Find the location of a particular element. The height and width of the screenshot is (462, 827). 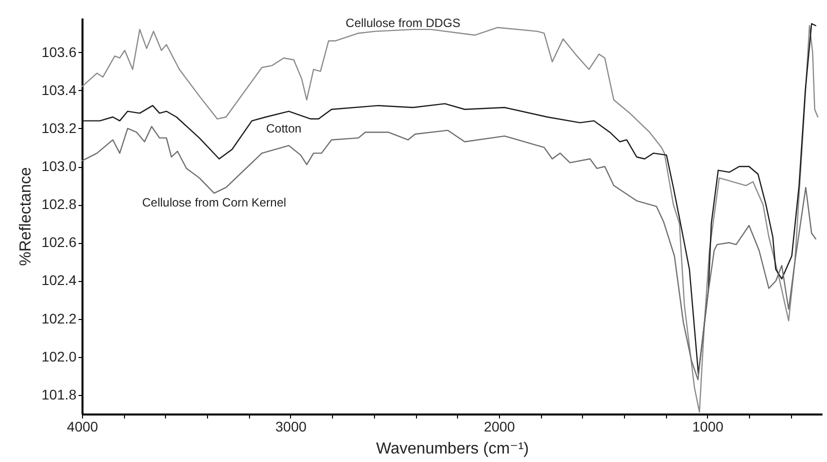

y-tick-label: 102.8 is located at coordinates (59, 204).